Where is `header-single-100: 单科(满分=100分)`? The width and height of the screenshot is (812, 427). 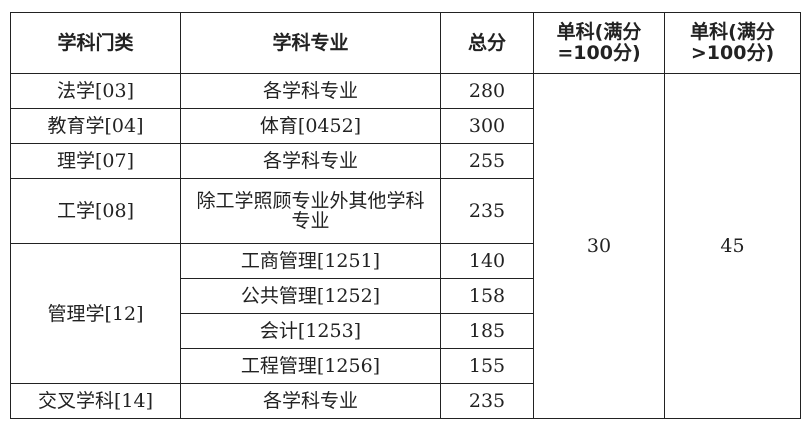
header-single-100: 单科(满分=100分) is located at coordinates (599, 43).